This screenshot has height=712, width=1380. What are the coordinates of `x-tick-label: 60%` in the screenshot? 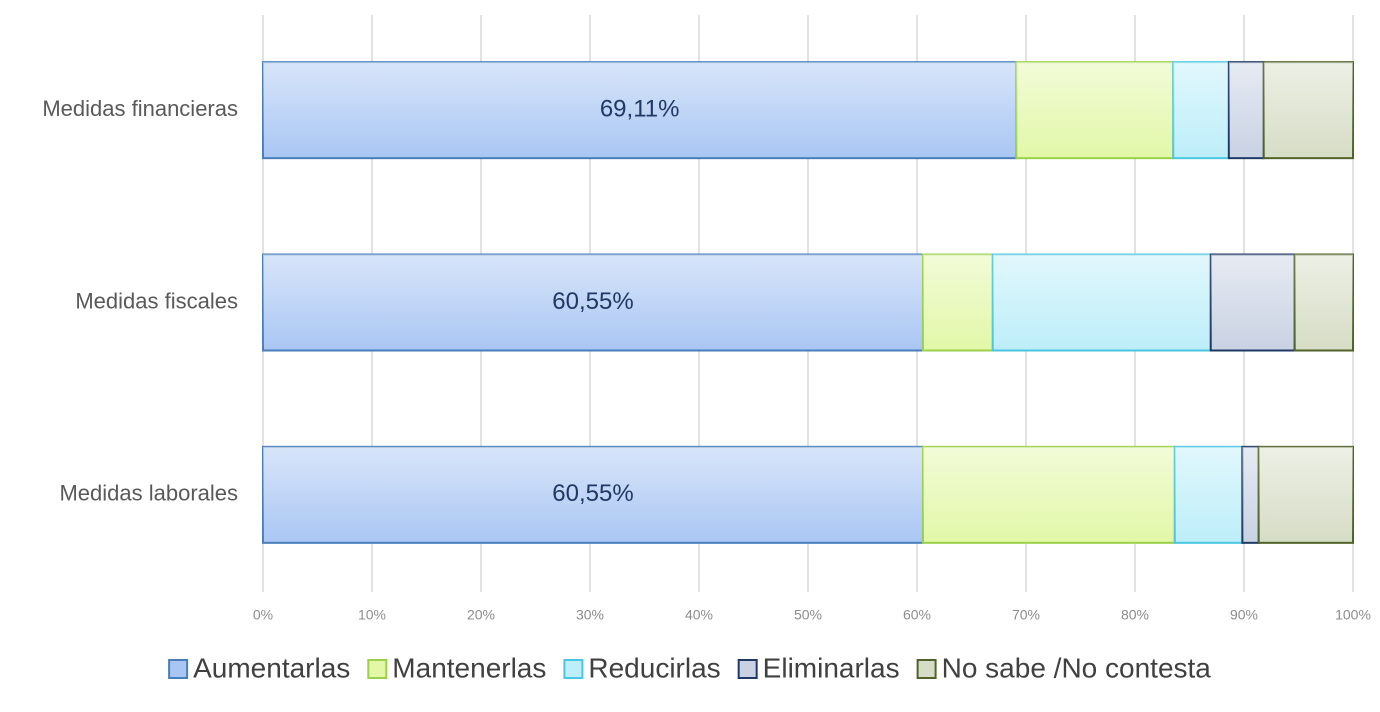 It's located at (917, 615).